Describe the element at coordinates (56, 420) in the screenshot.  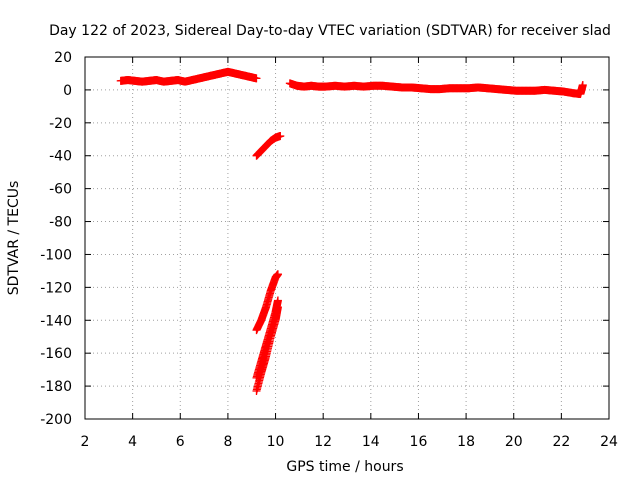
I see `y-tick-label: -200` at that location.